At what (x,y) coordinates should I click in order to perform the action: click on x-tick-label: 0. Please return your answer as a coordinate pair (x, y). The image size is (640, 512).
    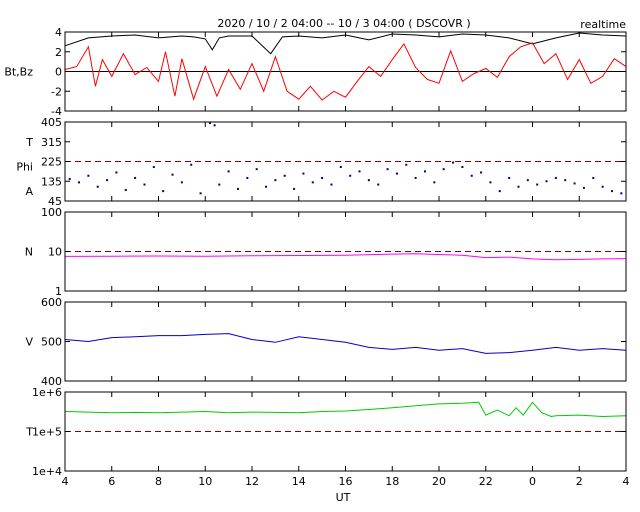
    Looking at the image, I should click on (532, 481).